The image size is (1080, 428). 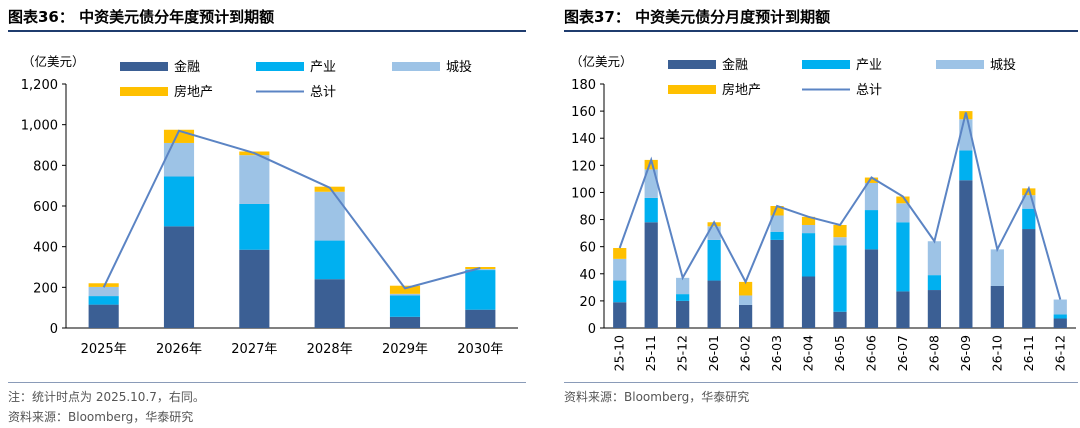 What do you see at coordinates (583, 166) in the screenshot?
I see `monthly-ytick-label: 120` at bounding box center [583, 166].